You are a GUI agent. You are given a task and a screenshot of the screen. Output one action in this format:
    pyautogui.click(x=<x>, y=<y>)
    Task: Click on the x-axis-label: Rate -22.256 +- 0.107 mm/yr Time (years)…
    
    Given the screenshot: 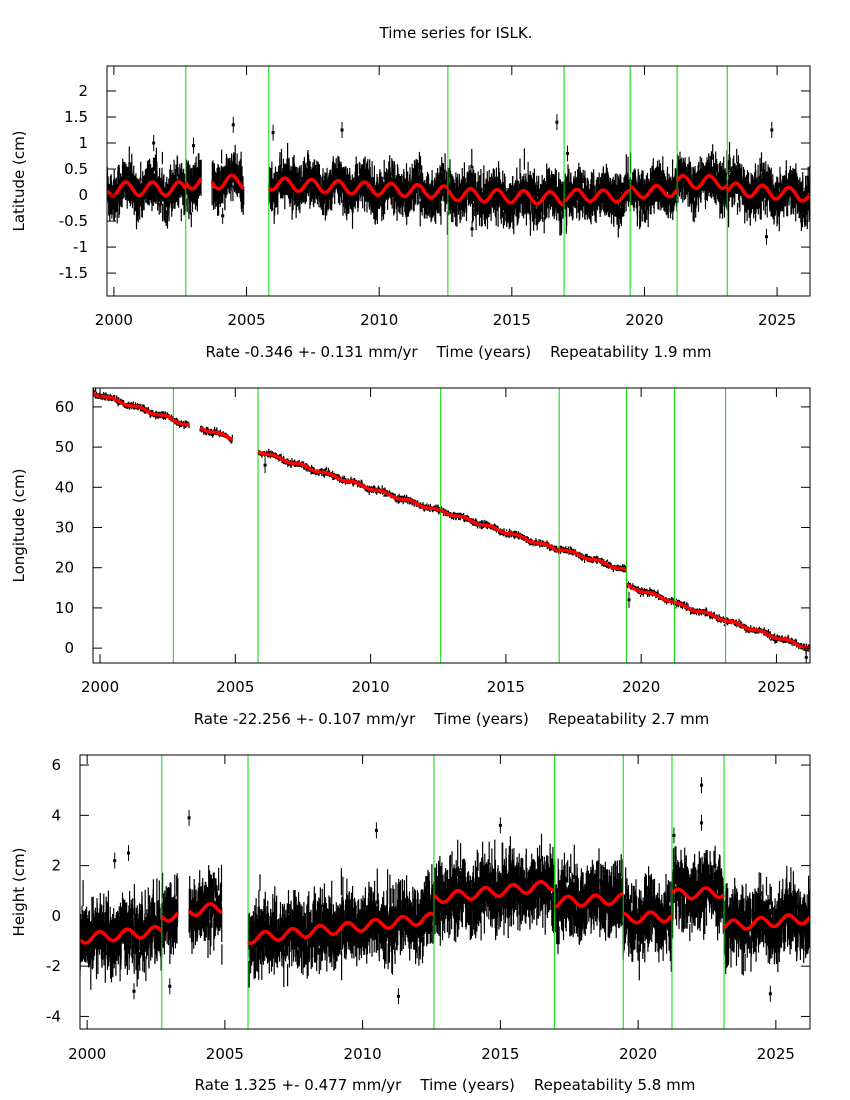 What is the action you would take?
    pyautogui.click(x=452, y=719)
    